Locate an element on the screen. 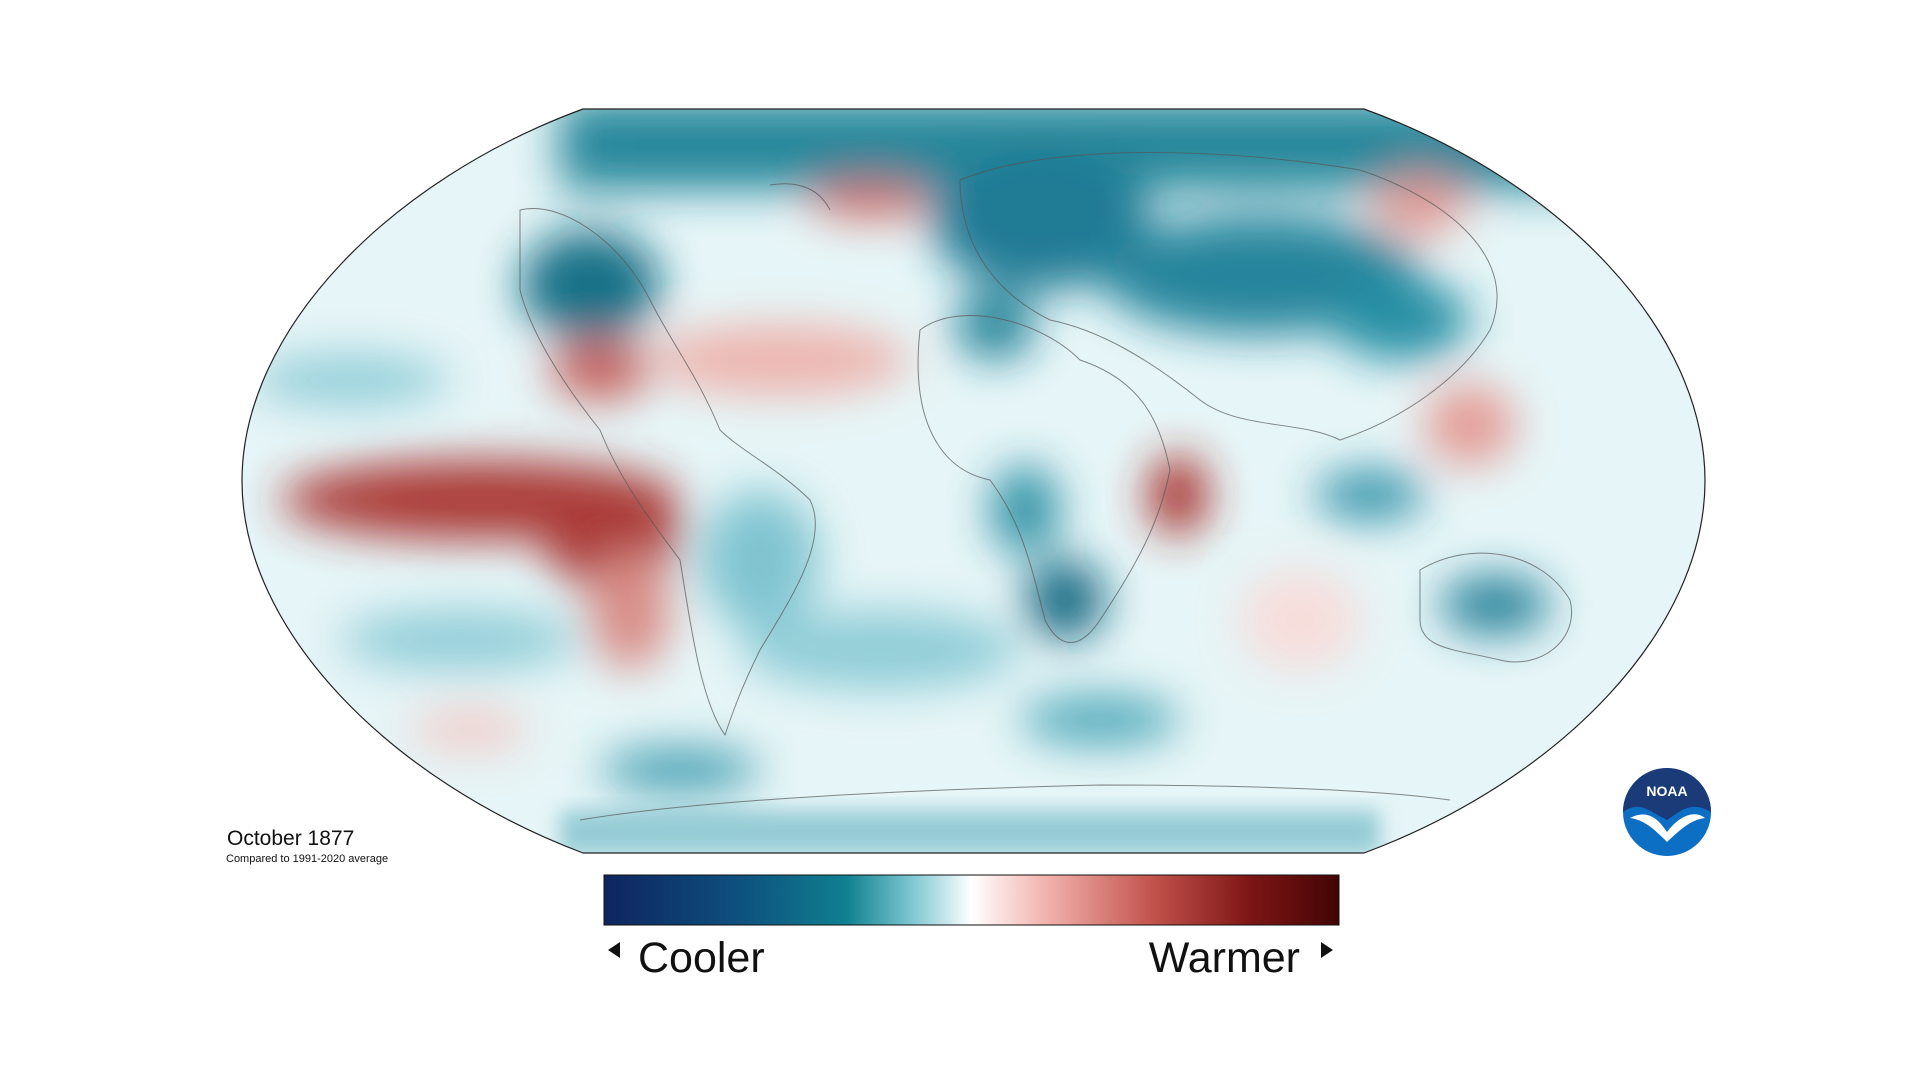 The image size is (1920, 1080). cooler-label: Cooler is located at coordinates (701, 958).